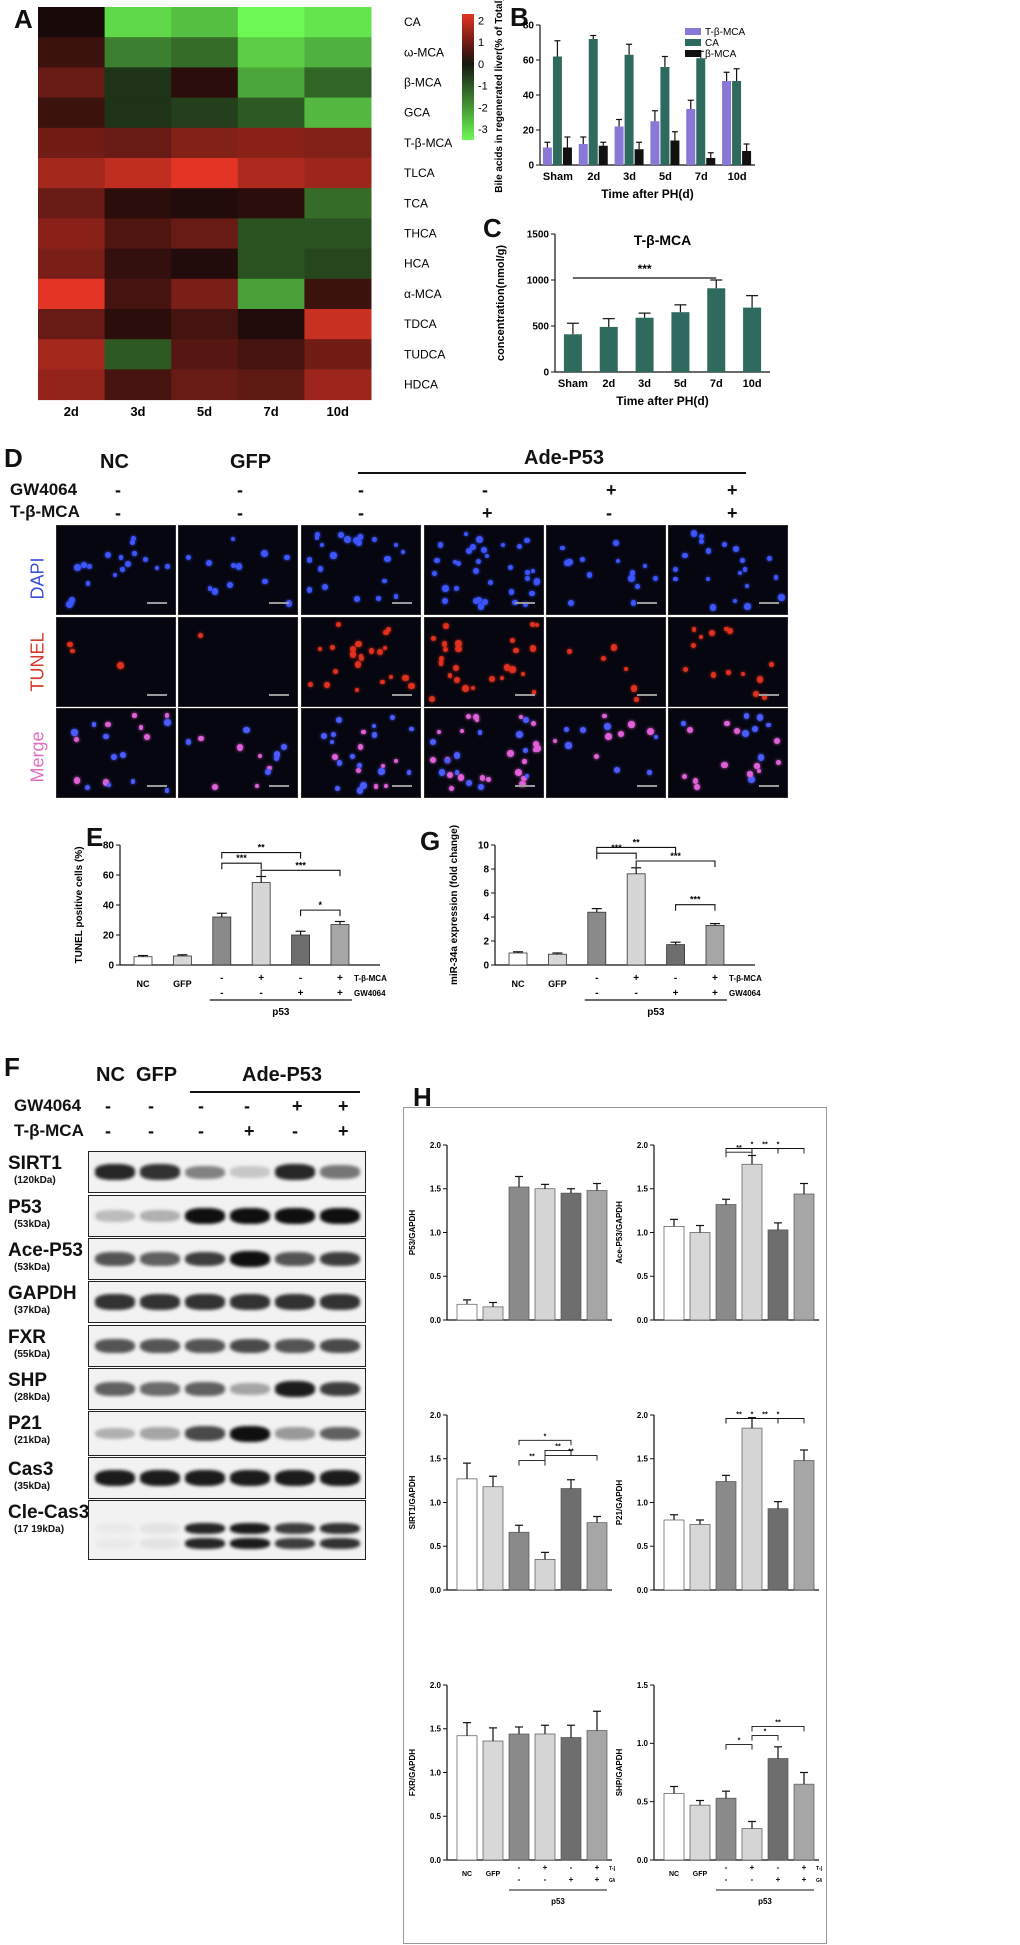  What do you see at coordinates (564, 458) in the screenshot?
I see `column-label-ade-p53: Ade-P53` at bounding box center [564, 458].